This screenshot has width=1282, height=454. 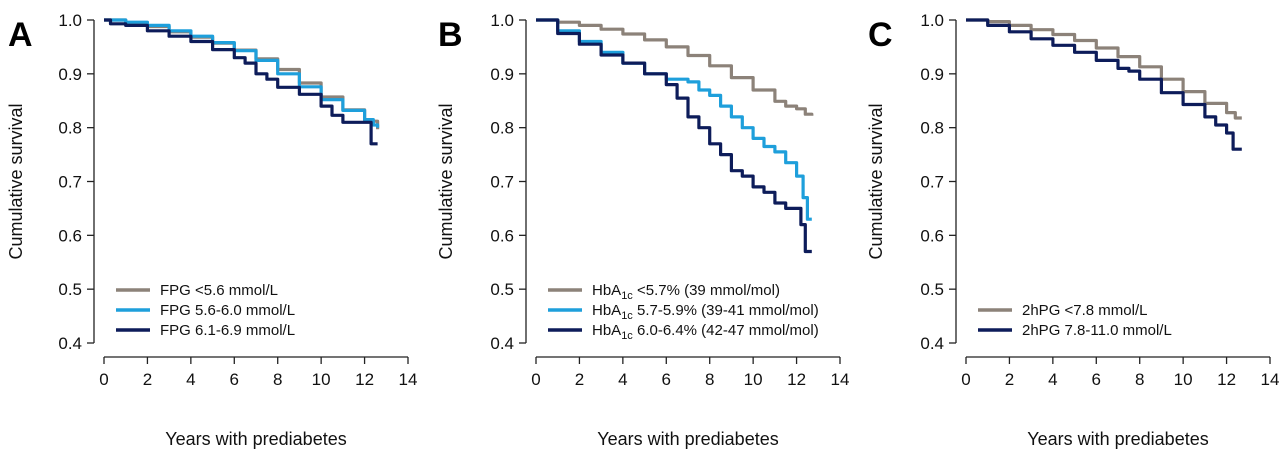 I want to click on panel-letter: A, so click(x=20, y=35).